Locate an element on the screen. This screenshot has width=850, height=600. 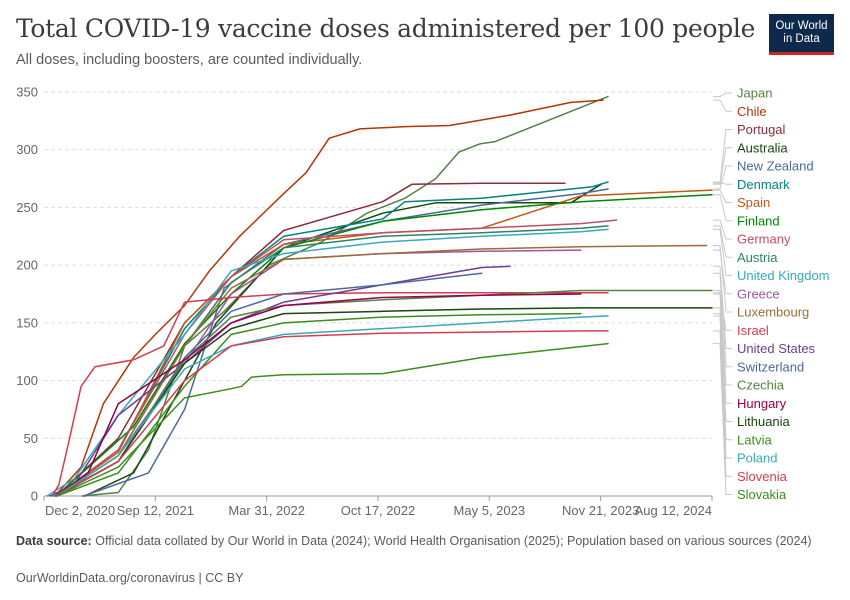
source-url-text: OurWorldinData.org/coronavirus | CC BY is located at coordinates (130, 578).